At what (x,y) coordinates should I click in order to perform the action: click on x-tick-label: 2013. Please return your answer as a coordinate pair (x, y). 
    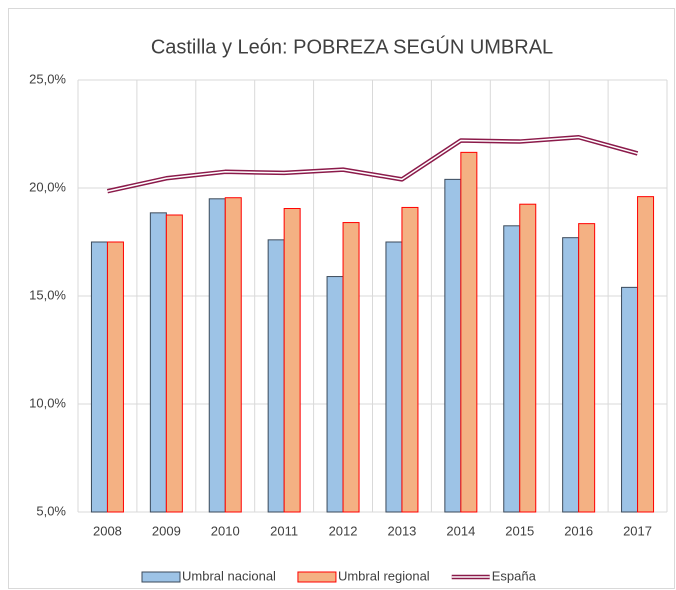
    Looking at the image, I should click on (401, 530).